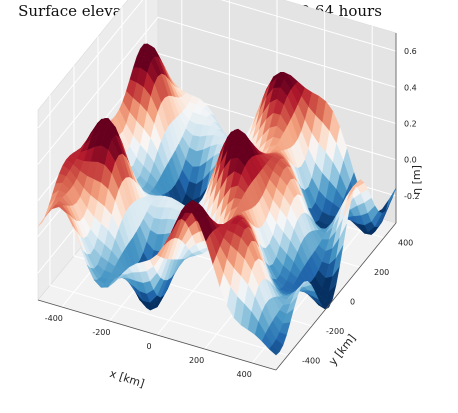 This screenshot has width=458, height=413. What do you see at coordinates (405, 243) in the screenshot?
I see `y-tick-label: 400` at bounding box center [405, 243].